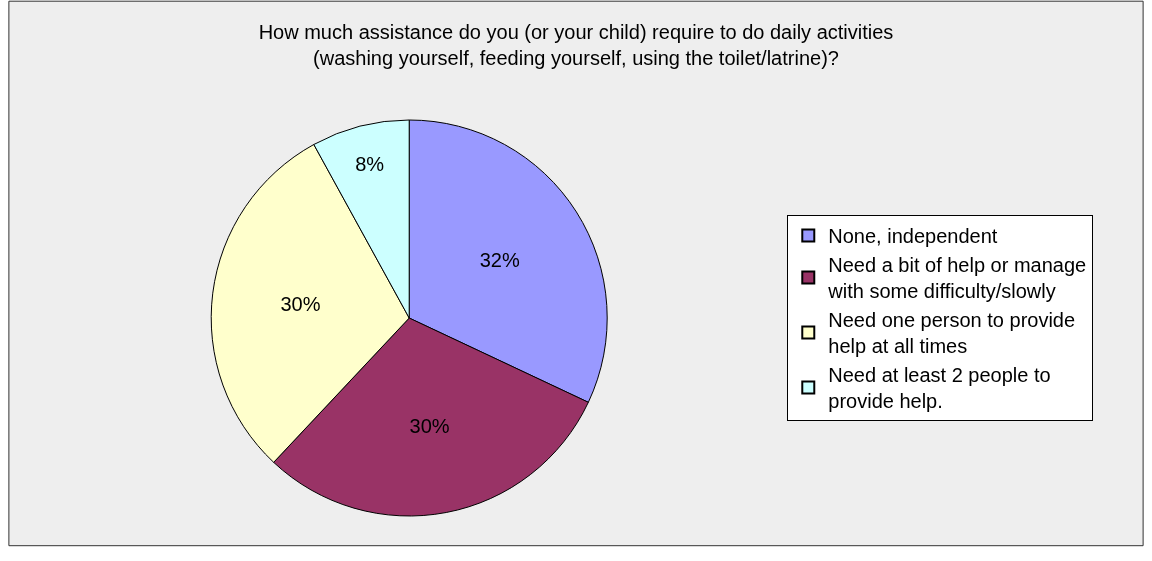 The height and width of the screenshot is (561, 1152). What do you see at coordinates (957, 278) in the screenshot?
I see `legend-label: Need a bit of help or manage with some difficulty/slowly` at bounding box center [957, 278].